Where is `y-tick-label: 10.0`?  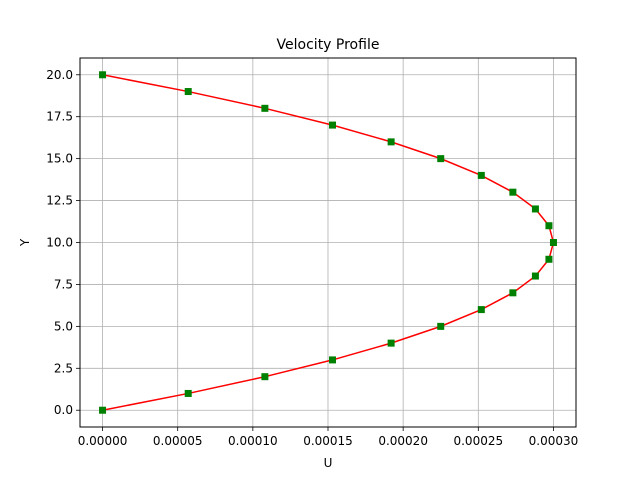
y-tick-label: 10.0 is located at coordinates (59, 243).